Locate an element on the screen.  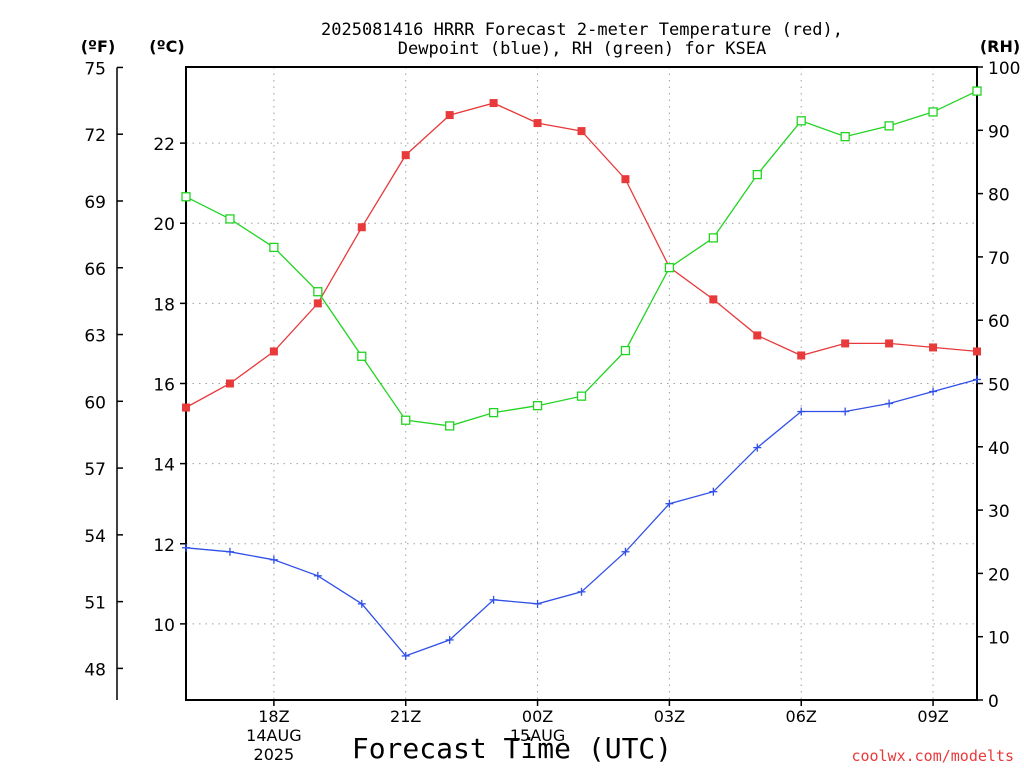
x-tick-label: 18Z is located at coordinates (273, 716).